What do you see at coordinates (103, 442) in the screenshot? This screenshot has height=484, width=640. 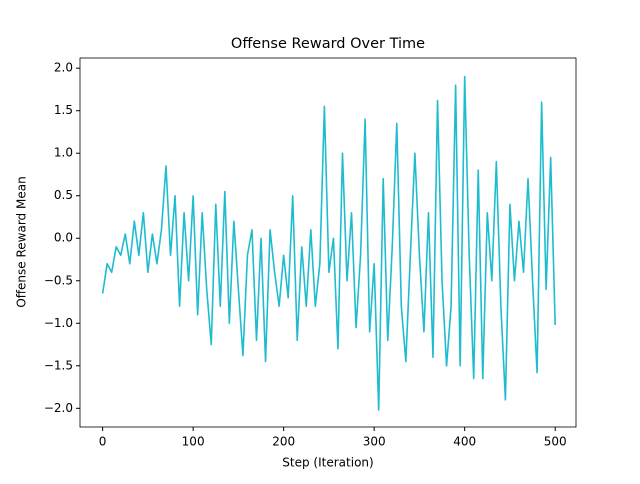 I see `x-tick-label: 0` at bounding box center [103, 442].